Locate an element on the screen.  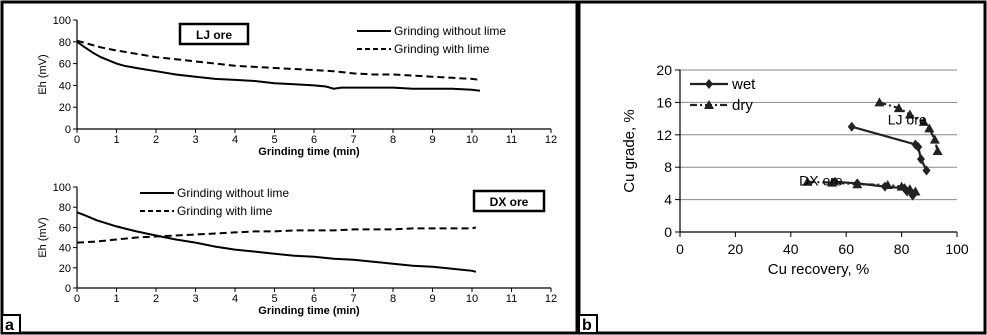
x-tick-label: 40 is located at coordinates (791, 249).